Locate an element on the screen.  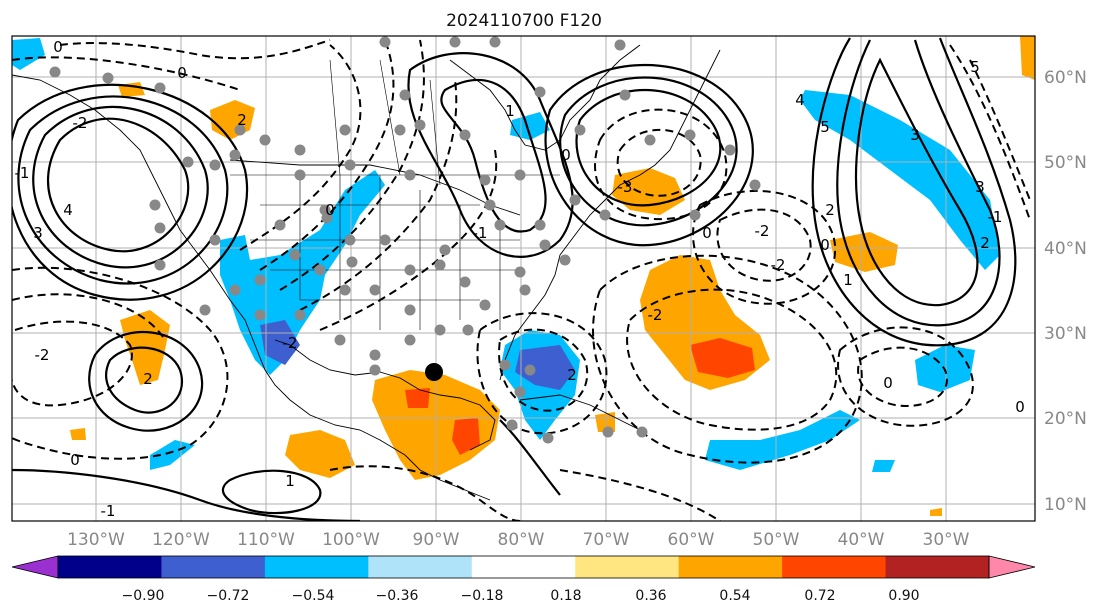
lon-label: 130°W is located at coordinates (96, 540).